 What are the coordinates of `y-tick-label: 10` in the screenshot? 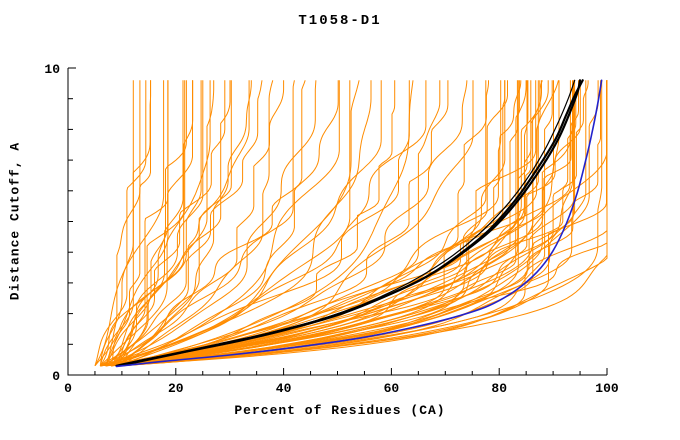 It's located at (52, 69).